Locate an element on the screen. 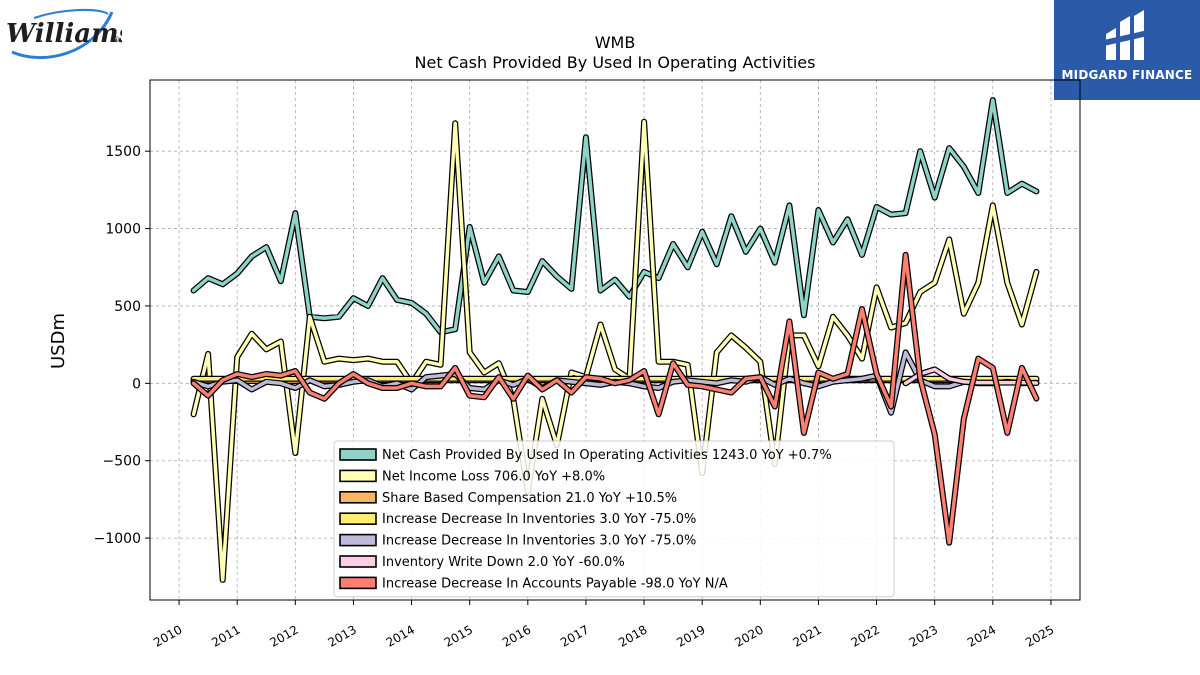 The image size is (1200, 675). x-tick-label: 2011 is located at coordinates (225, 635).